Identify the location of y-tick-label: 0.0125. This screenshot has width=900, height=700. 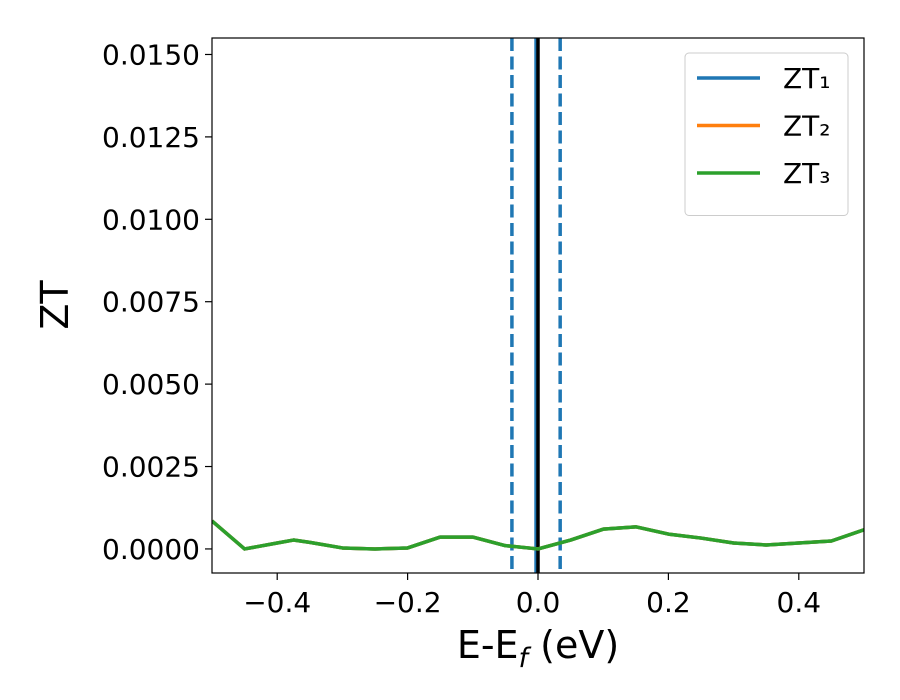
(151, 137).